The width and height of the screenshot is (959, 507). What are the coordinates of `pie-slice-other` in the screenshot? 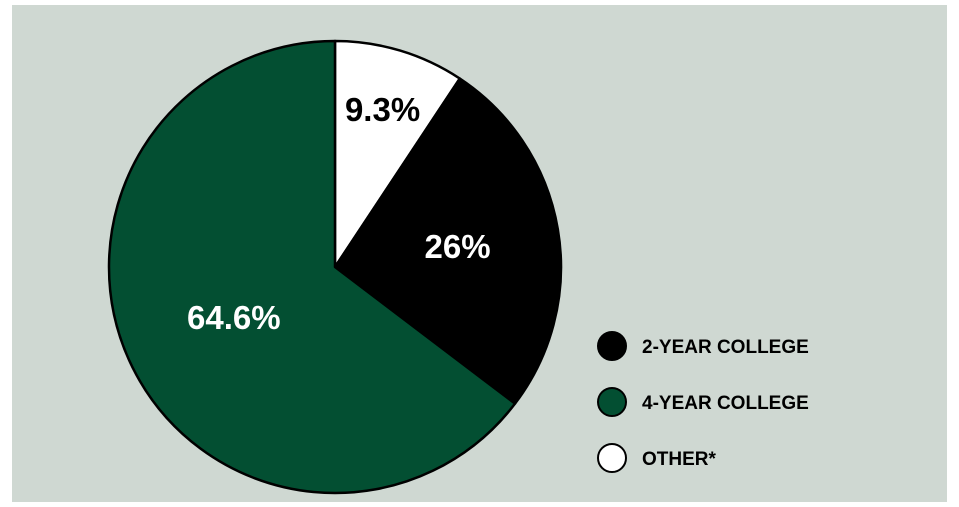 It's located at (397, 154).